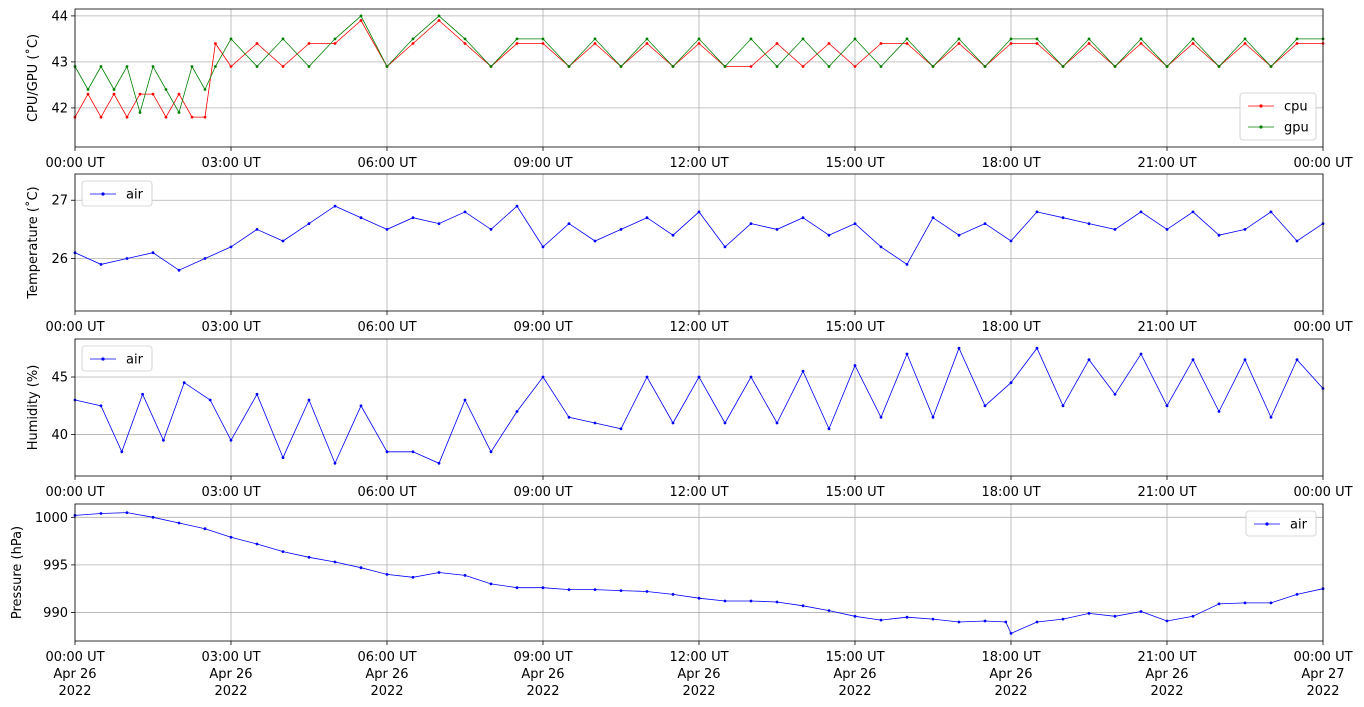 Image resolution: width=1364 pixels, height=707 pixels. What do you see at coordinates (1322, 674) in the screenshot?
I see `x-date-label: Apr 27` at bounding box center [1322, 674].